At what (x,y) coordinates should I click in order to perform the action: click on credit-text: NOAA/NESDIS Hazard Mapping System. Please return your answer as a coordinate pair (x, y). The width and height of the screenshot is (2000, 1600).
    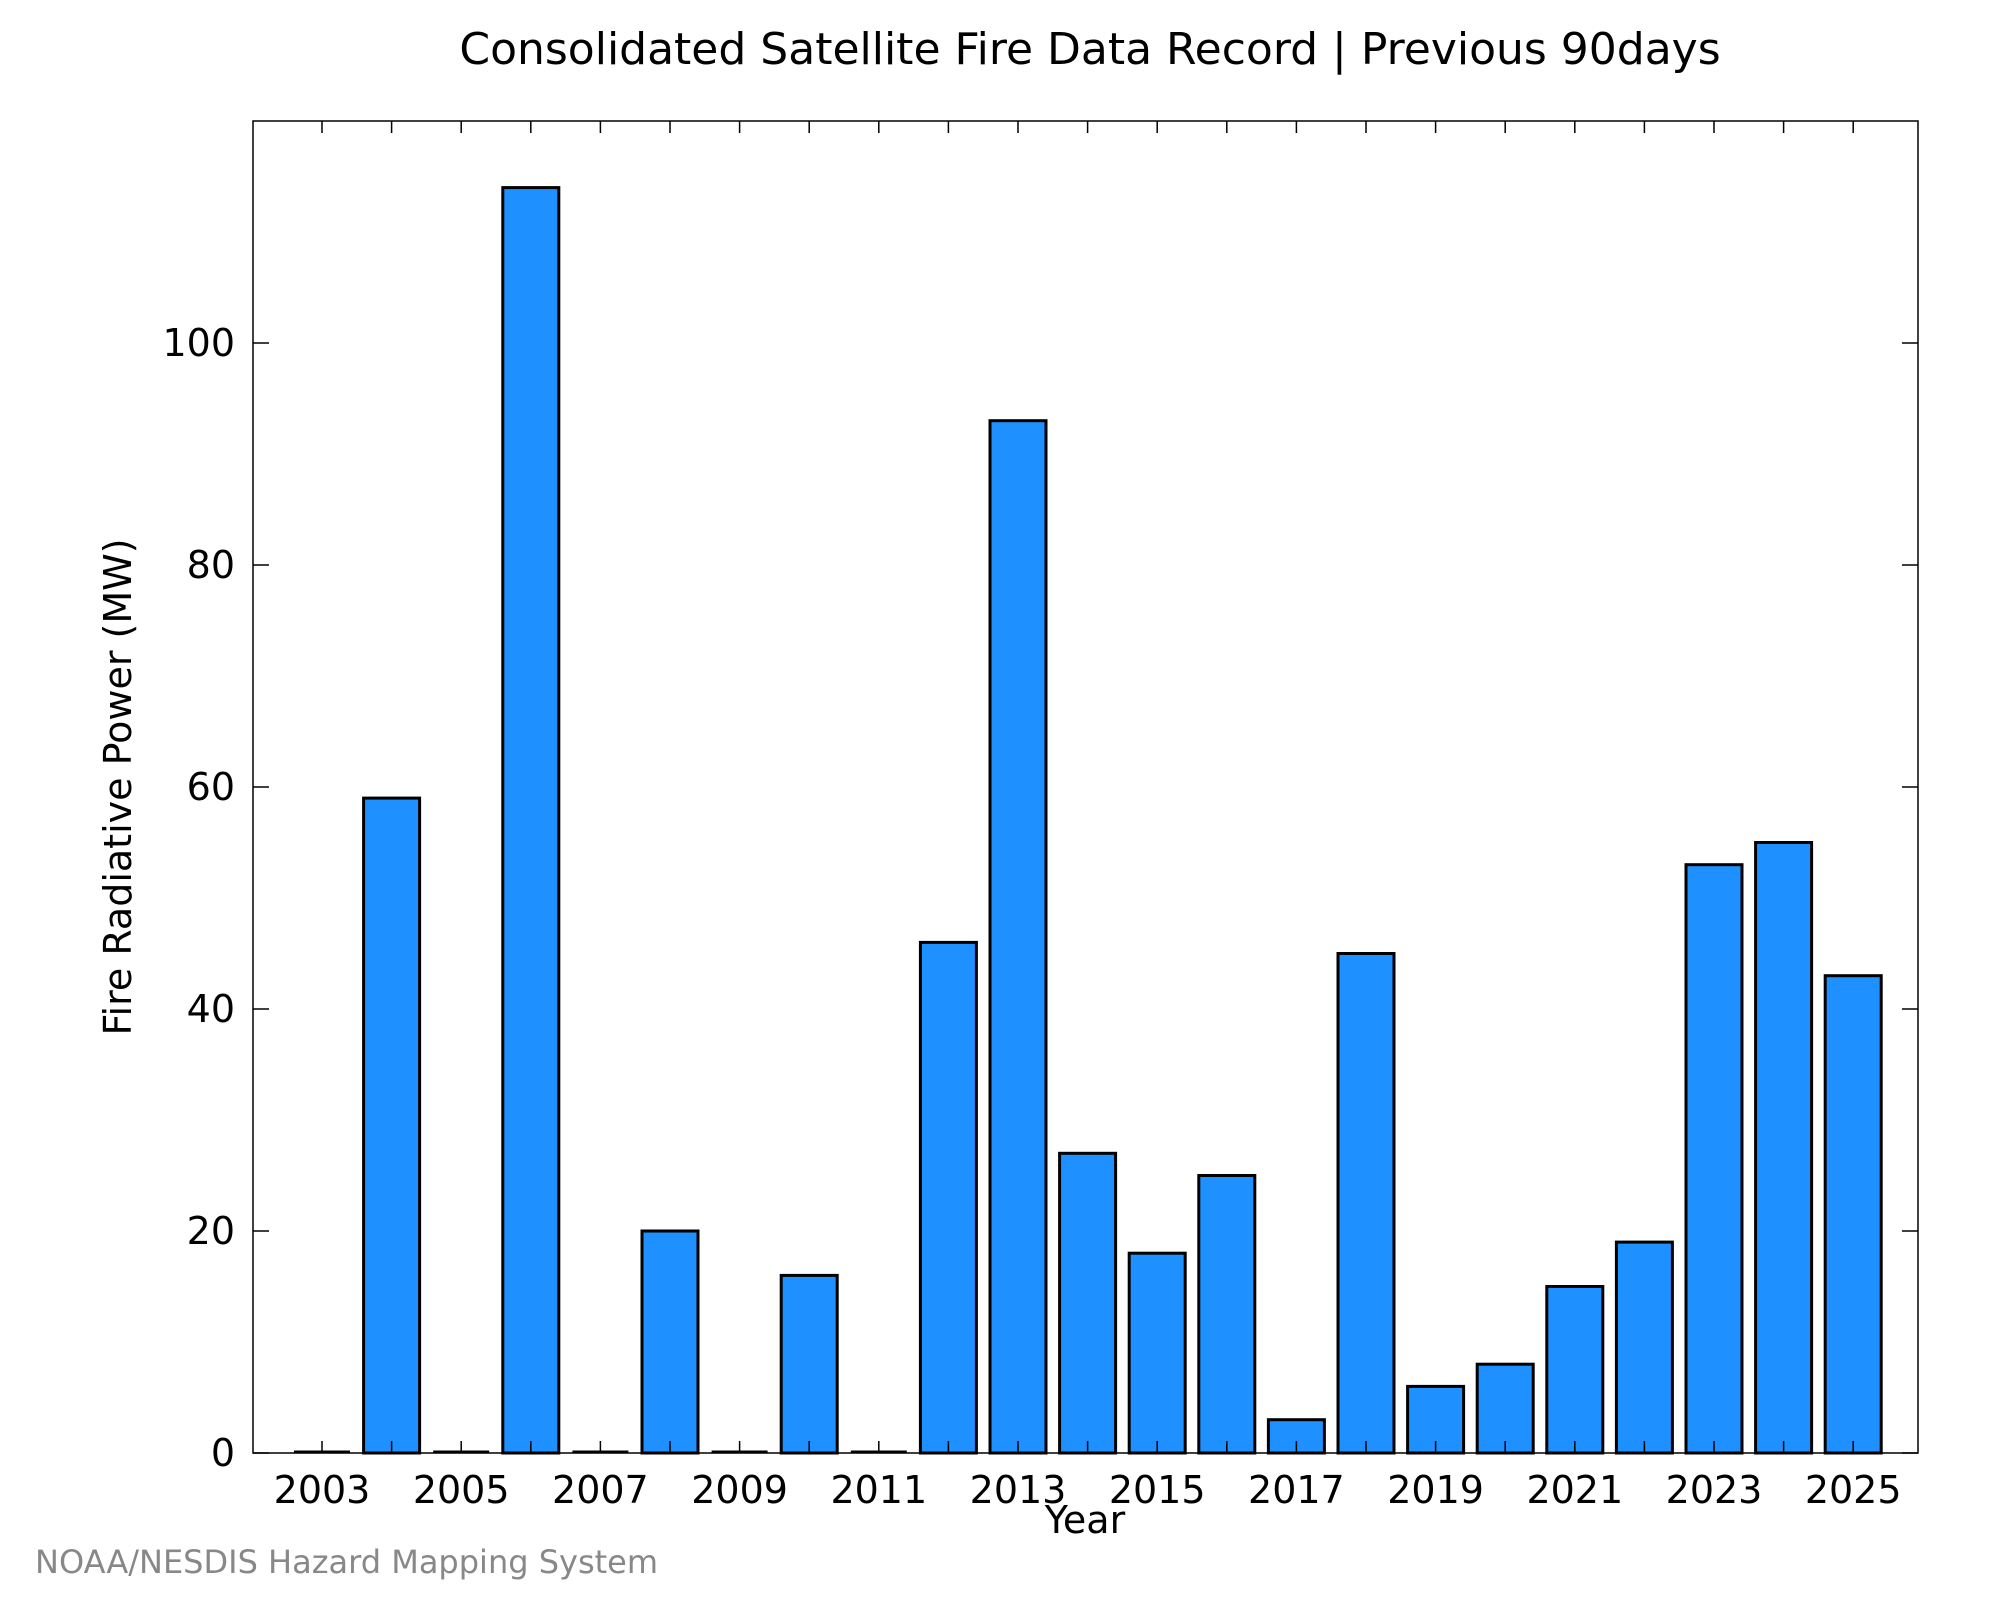
    Looking at the image, I should click on (346, 1562).